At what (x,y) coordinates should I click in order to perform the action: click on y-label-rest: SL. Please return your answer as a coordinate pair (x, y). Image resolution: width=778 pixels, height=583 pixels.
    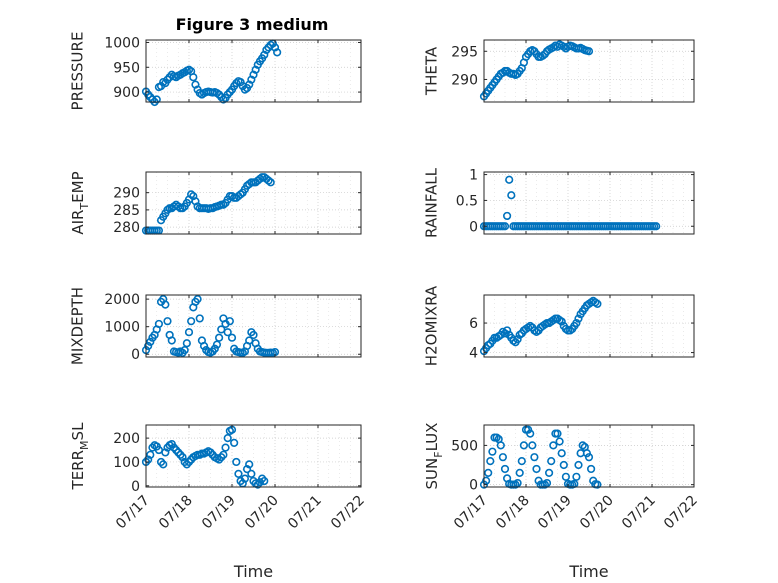
    Looking at the image, I should click on (78, 431).